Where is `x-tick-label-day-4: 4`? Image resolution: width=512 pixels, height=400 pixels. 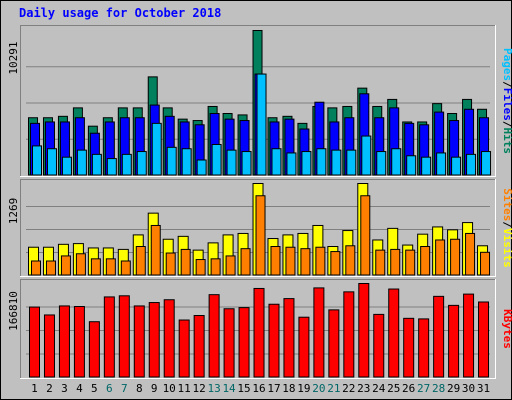 x-tick-label-day-4: 4 is located at coordinates (79, 388).